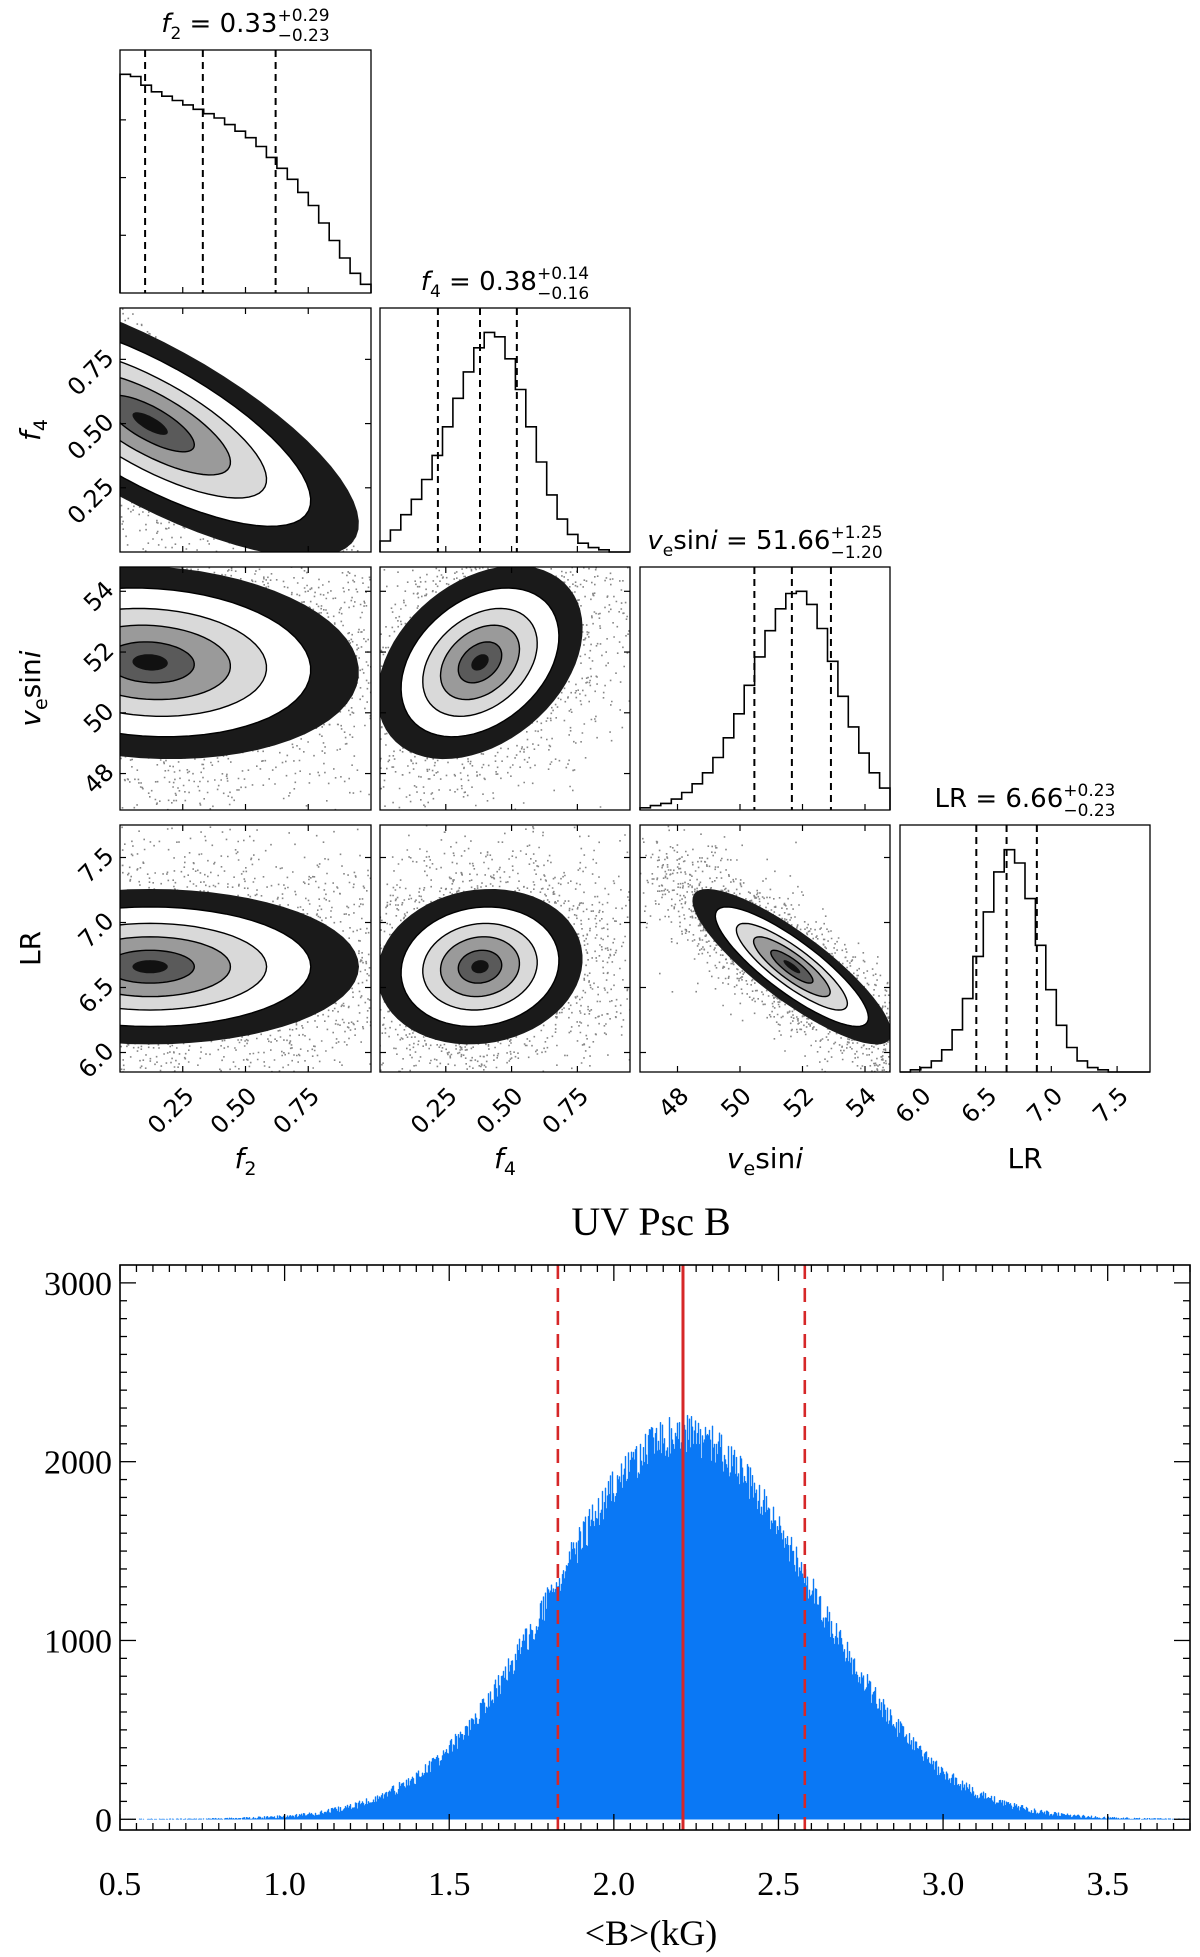  Describe the element at coordinates (857, 553) in the screenshot. I see `title-part: −1.20` at that location.